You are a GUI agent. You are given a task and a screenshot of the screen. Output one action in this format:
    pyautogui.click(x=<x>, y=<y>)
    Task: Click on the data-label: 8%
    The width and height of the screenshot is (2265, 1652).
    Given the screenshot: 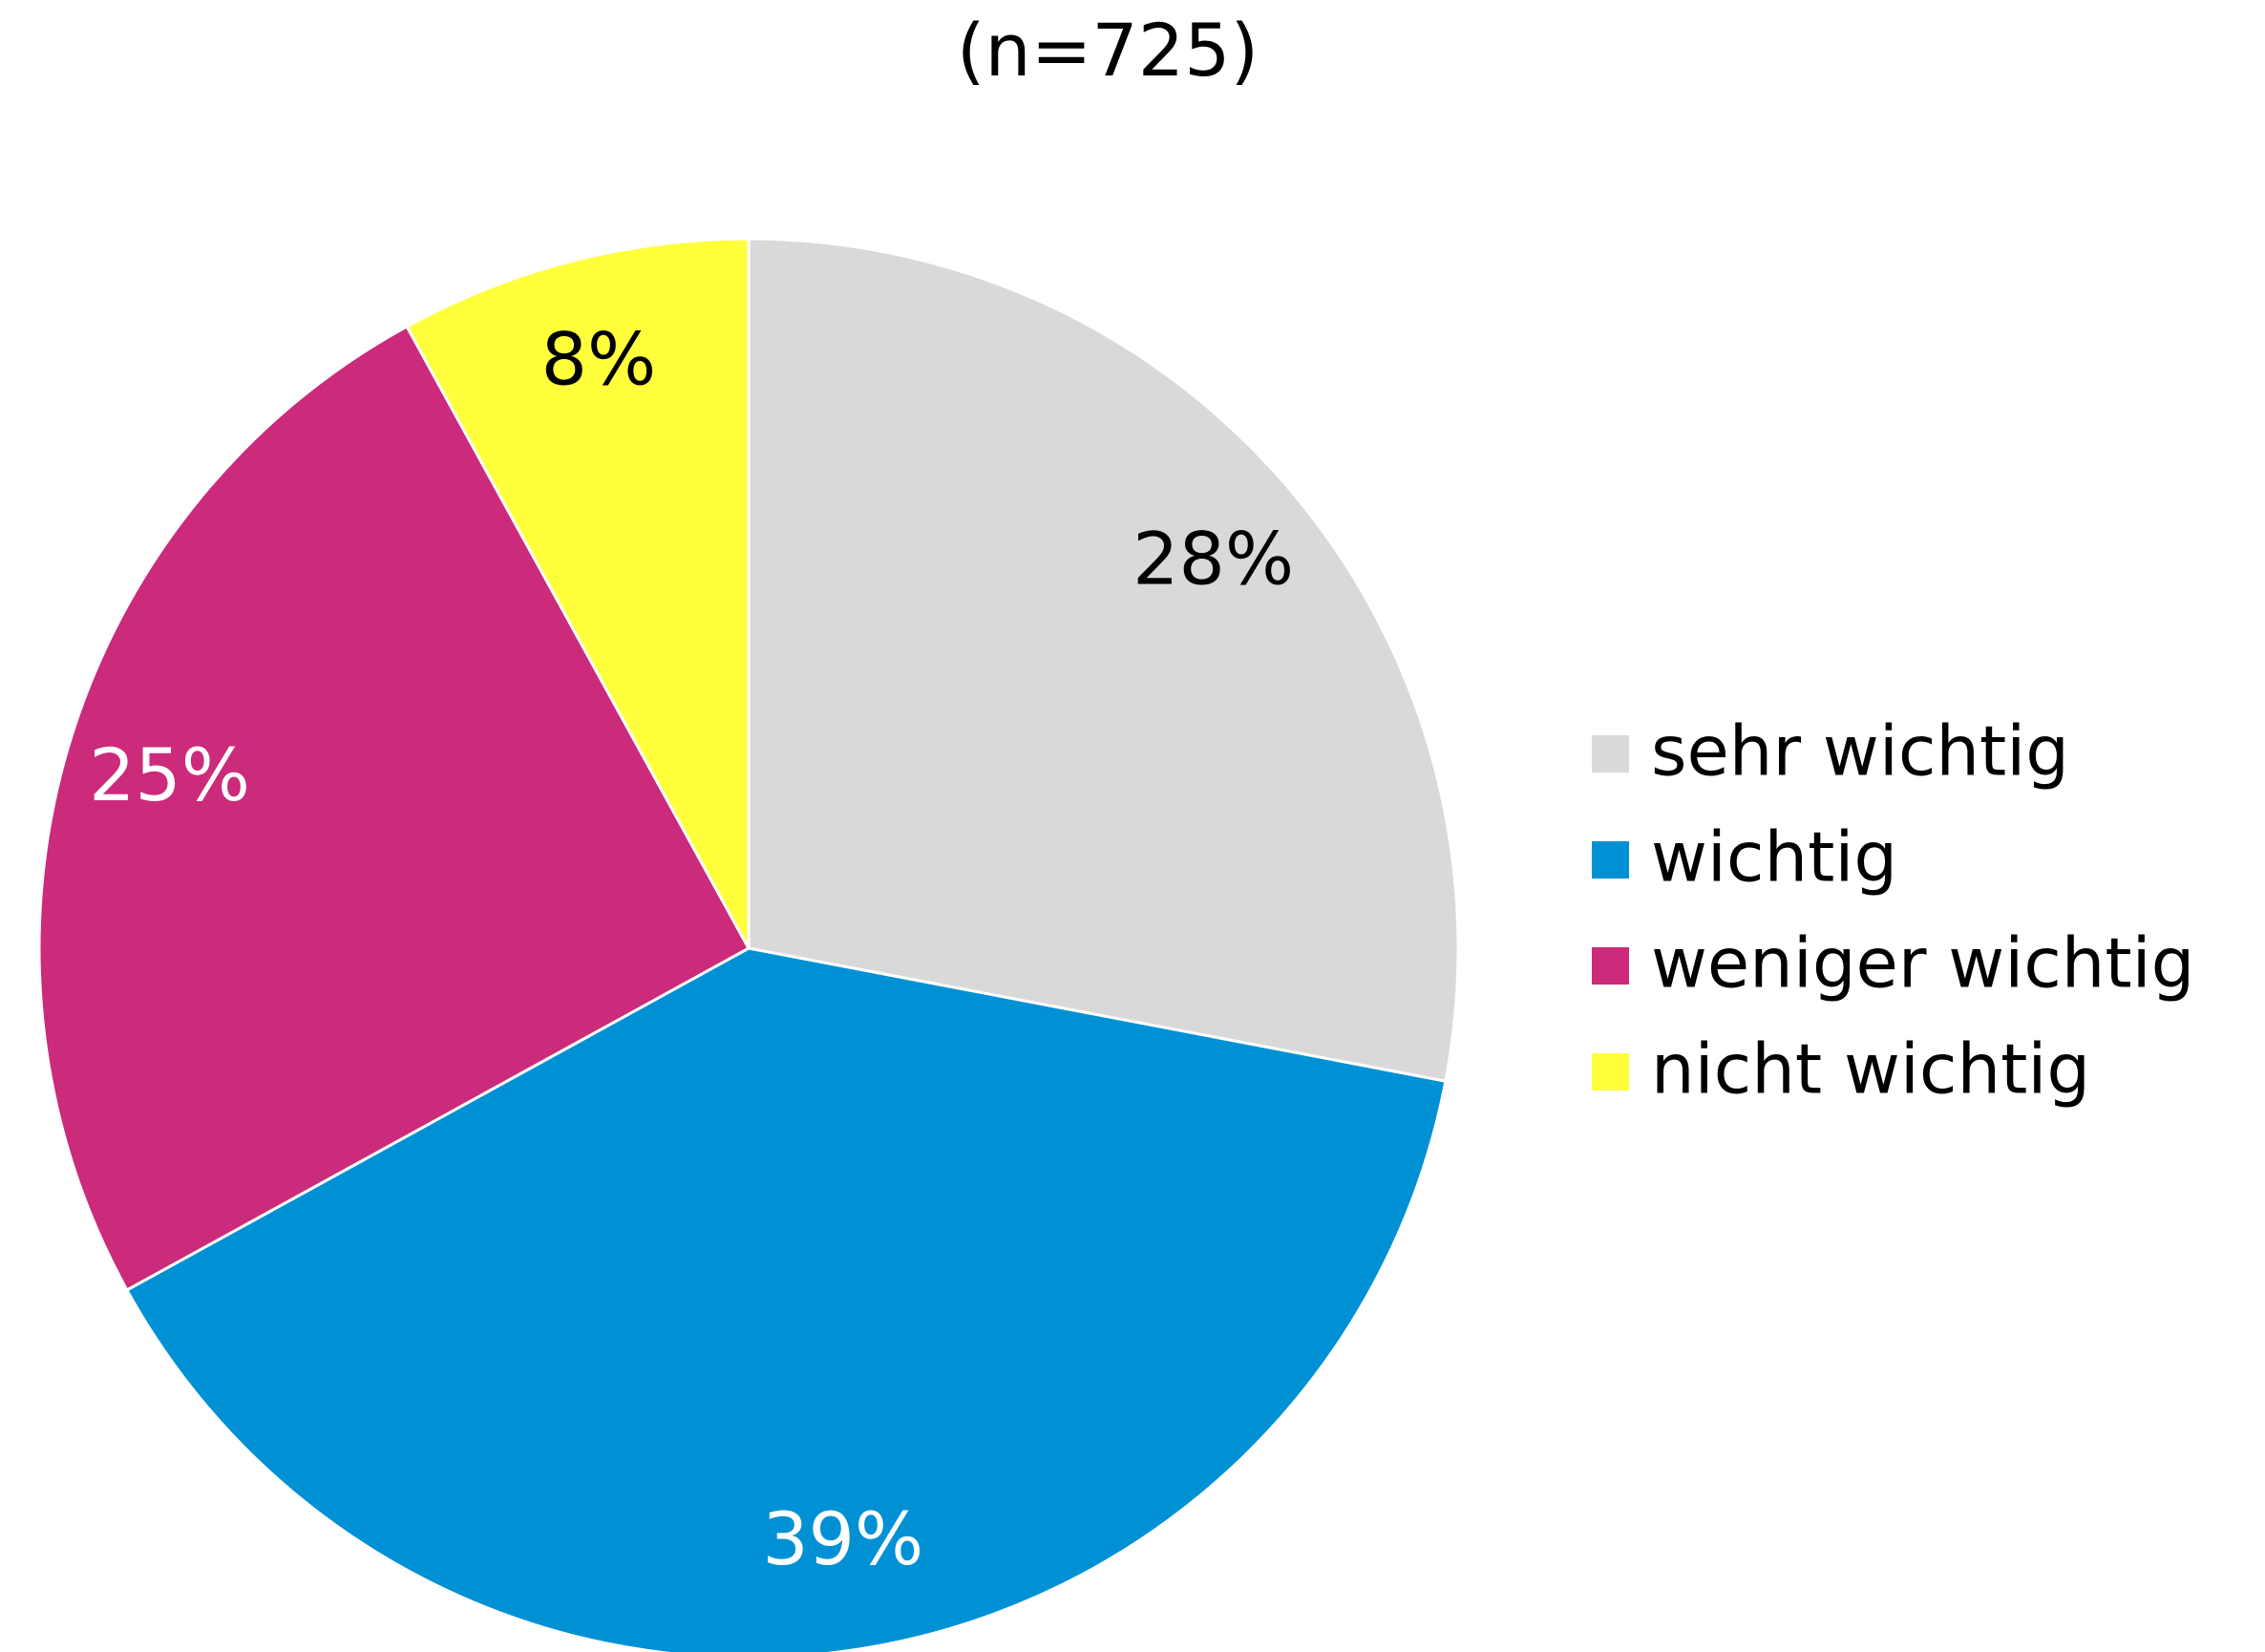 What is the action you would take?
    pyautogui.click(x=599, y=358)
    